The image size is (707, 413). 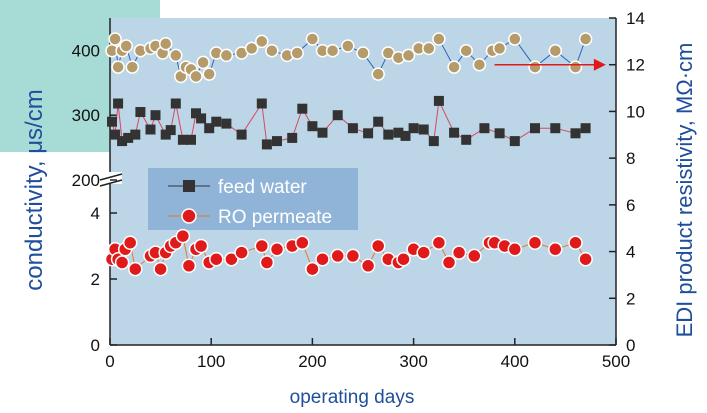 I want to click on legend-label-ro-permeate: RO permeate, so click(x=275, y=217).